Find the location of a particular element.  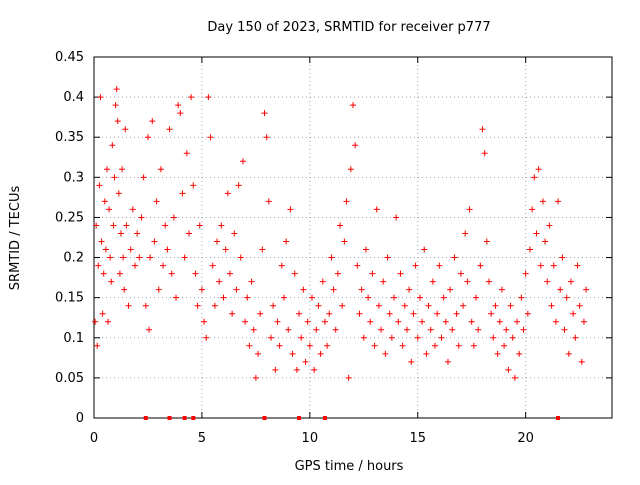

y-tick-label: 0.1 is located at coordinates (73, 338).